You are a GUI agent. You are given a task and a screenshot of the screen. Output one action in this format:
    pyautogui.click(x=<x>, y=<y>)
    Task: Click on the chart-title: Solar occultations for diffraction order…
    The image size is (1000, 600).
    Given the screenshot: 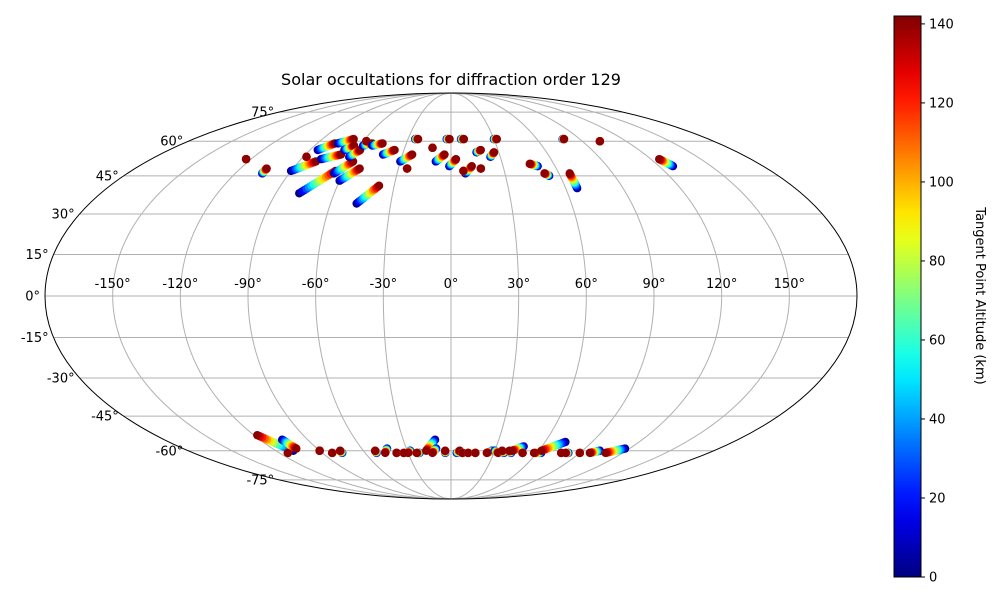 What is the action you would take?
    pyautogui.click(x=451, y=79)
    